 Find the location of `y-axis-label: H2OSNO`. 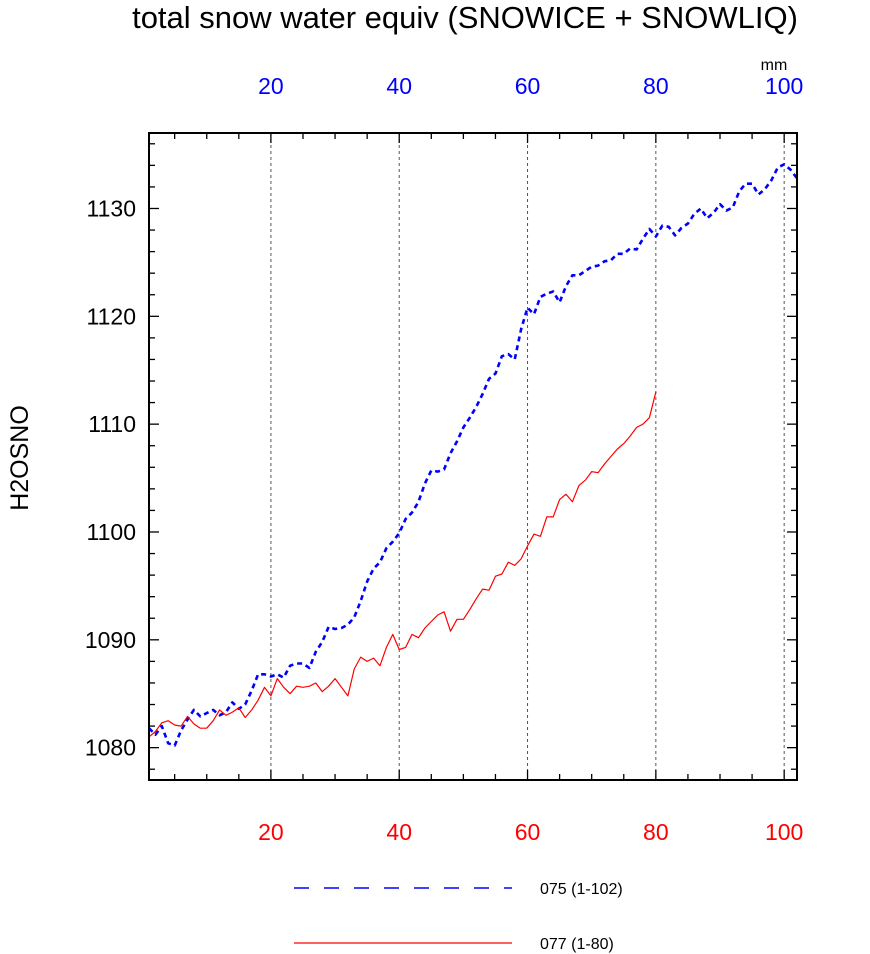

y-axis-label: H2OSNO is located at coordinates (20, 458).